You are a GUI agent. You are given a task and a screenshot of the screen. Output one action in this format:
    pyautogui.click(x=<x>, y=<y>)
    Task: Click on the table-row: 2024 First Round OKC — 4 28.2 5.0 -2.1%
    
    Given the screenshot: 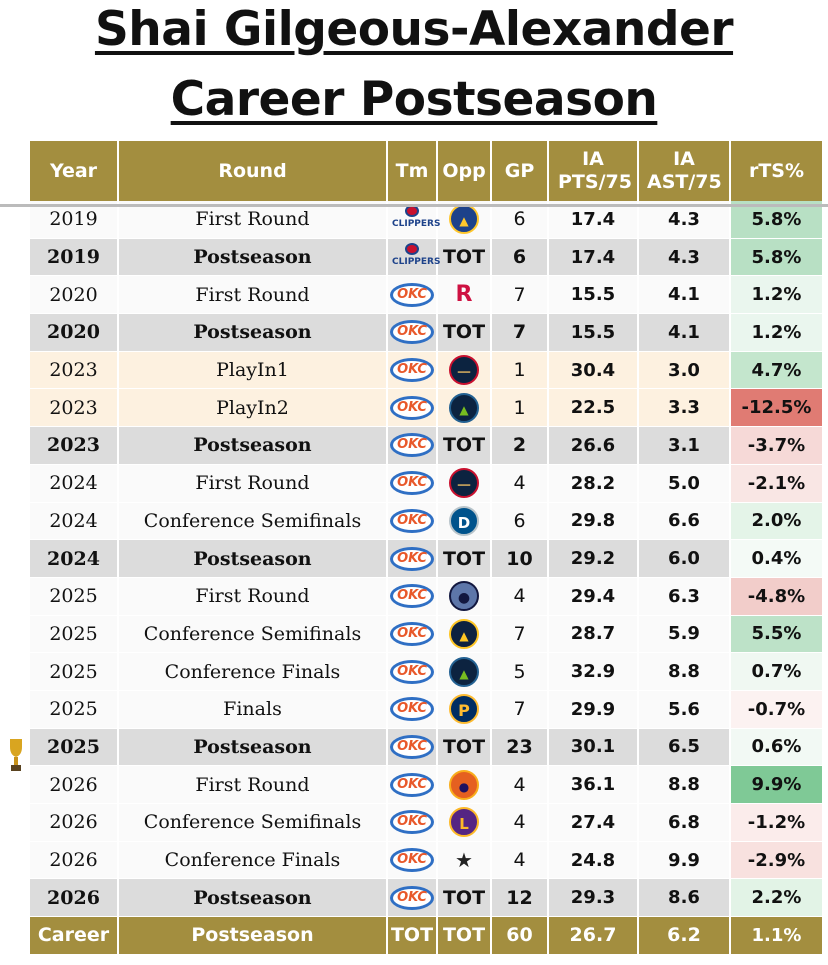 What is the action you would take?
    pyautogui.click(x=426, y=483)
    